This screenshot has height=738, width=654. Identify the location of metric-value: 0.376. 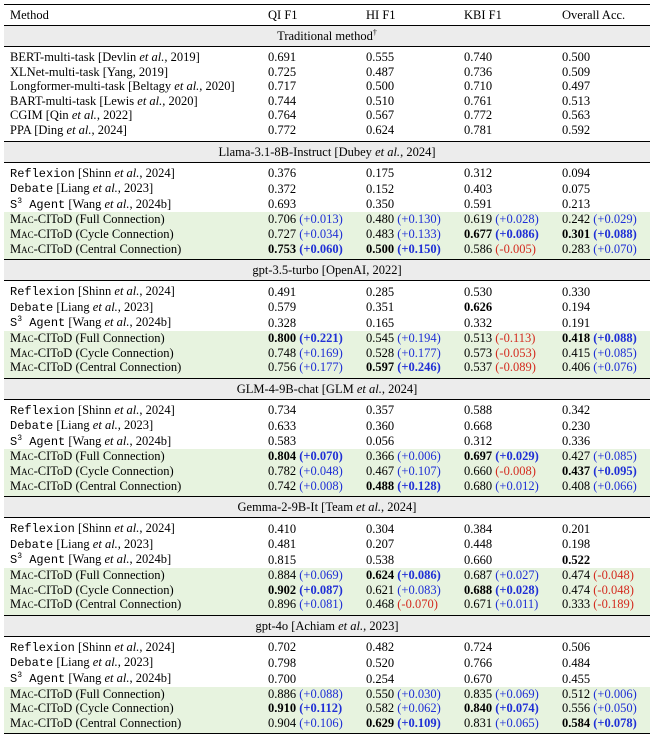
(282, 173).